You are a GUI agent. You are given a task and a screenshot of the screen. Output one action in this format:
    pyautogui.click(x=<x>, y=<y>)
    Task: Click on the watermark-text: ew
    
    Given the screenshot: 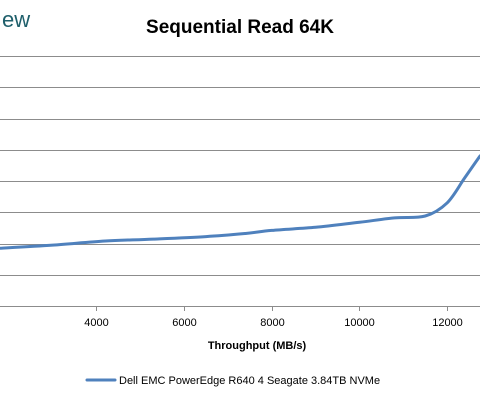 What is the action you would take?
    pyautogui.click(x=16, y=19)
    